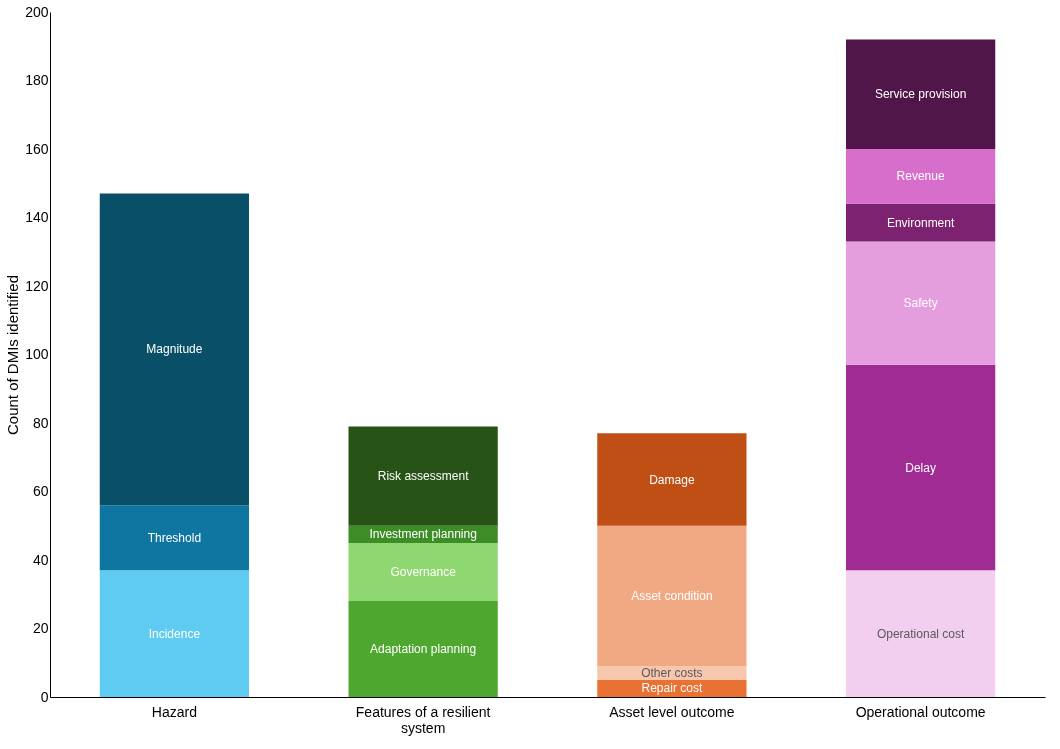 This screenshot has height=749, width=1060. Describe the element at coordinates (423, 719) in the screenshot. I see `x-tick-label: Features of a resilient system` at that location.